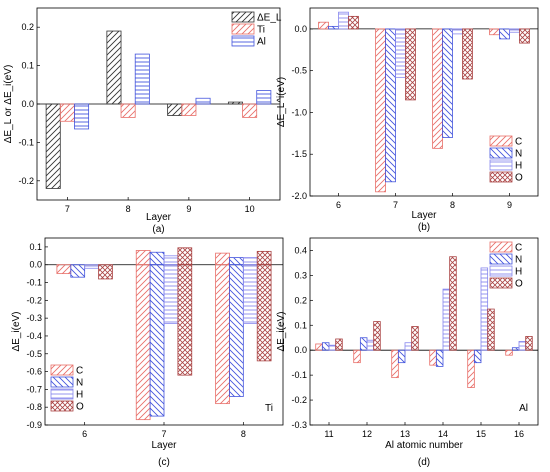 The width and height of the screenshot is (550, 472). What do you see at coordinates (243, 41) in the screenshot?
I see `legend-swatch-Al` at bounding box center [243, 41].